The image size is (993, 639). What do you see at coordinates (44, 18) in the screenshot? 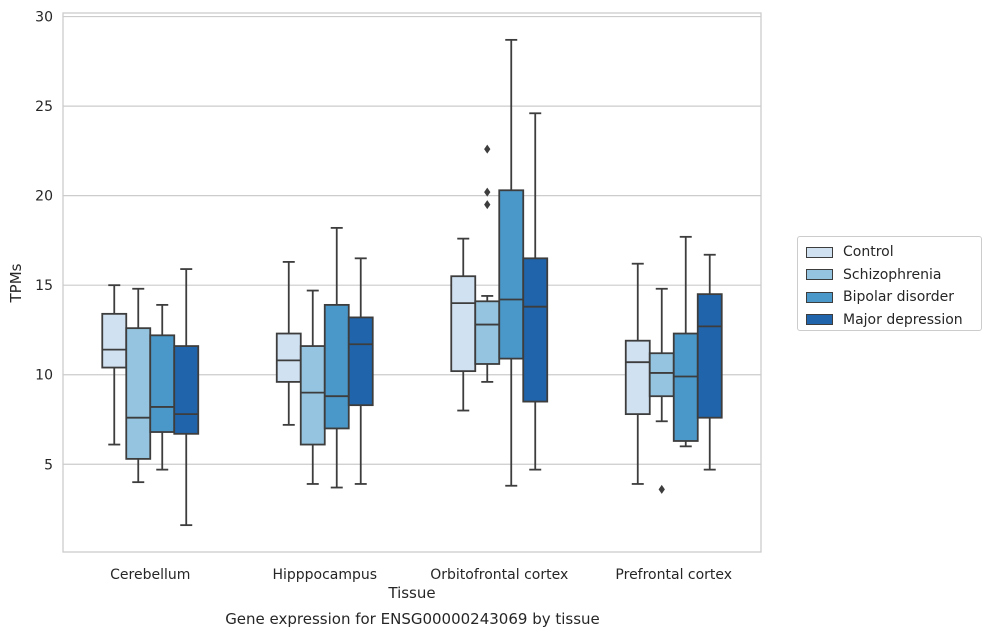
I see `y-tick-label: 30` at bounding box center [44, 18].